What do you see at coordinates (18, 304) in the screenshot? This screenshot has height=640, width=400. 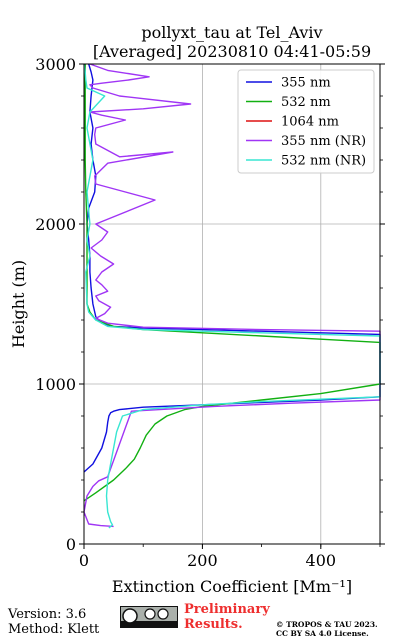 I see `y-axis-label: Height (m)` at bounding box center [18, 304].